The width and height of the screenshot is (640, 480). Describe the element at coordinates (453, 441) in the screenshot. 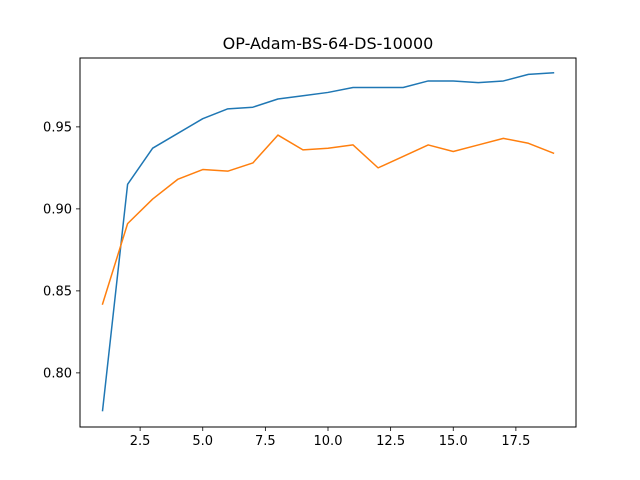

I see `x-tick-label: 15.0` at that location.